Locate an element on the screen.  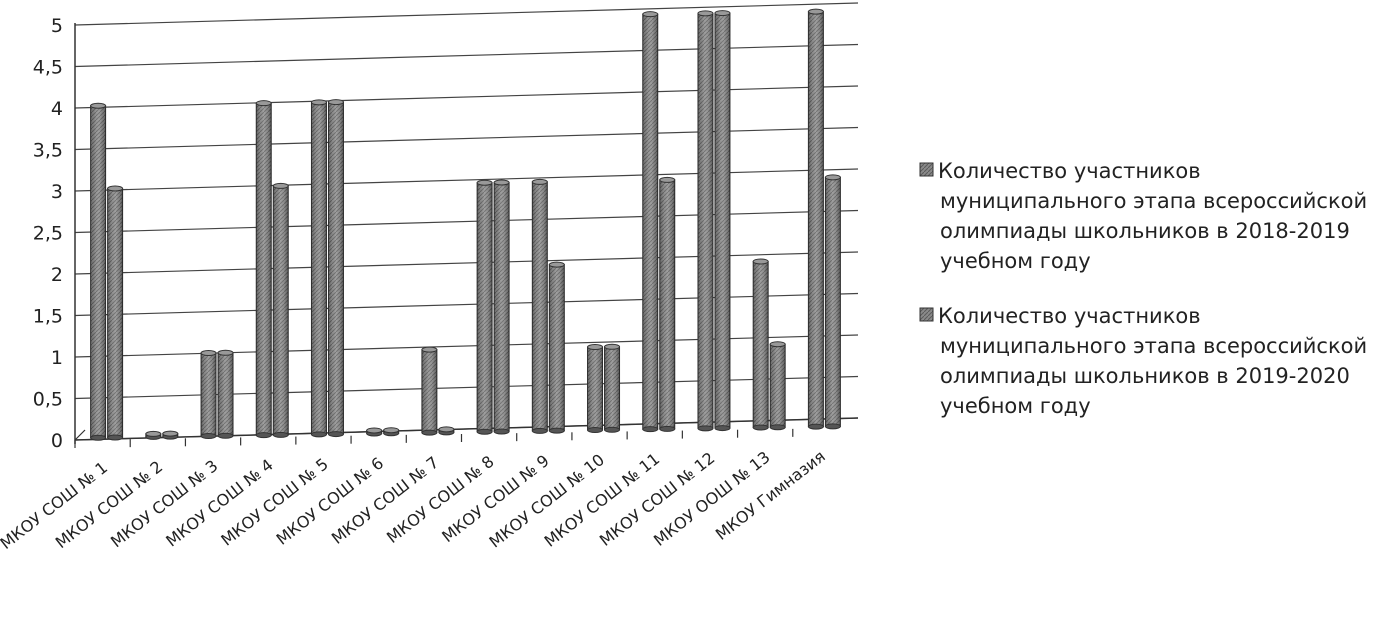
y-tick-label: 2,5 is located at coordinates (48, 234).